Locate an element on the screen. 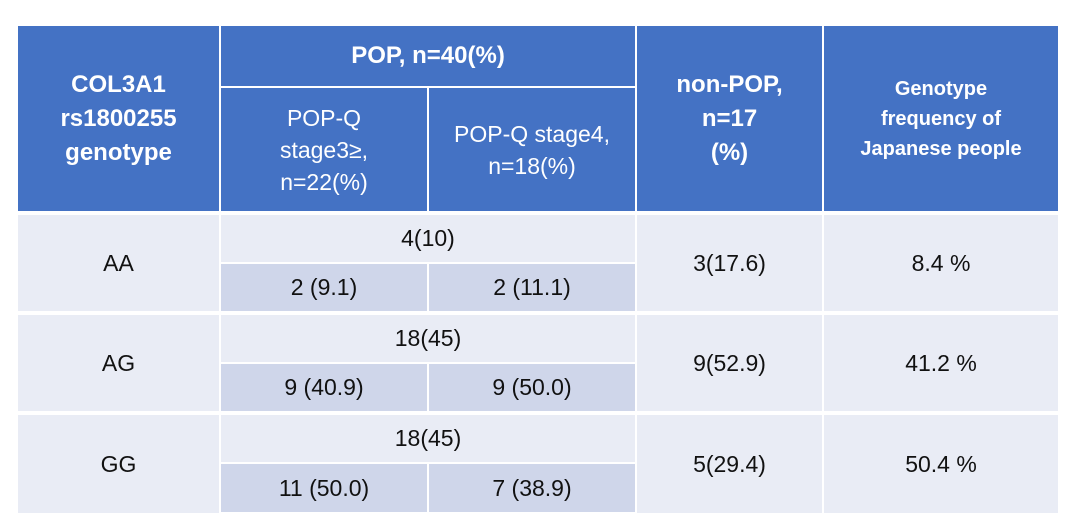  table-subrow: 11 (50.0) 7 (38.9) is located at coordinates (538, 488).